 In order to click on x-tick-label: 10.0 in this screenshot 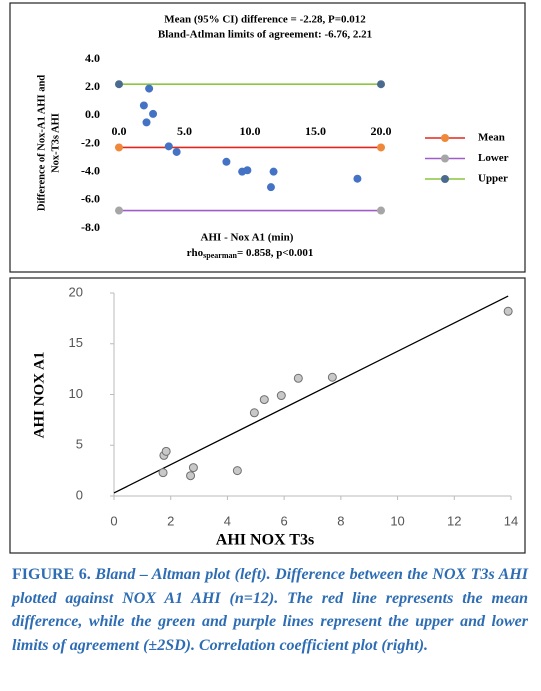, I will do `click(250, 131)`.